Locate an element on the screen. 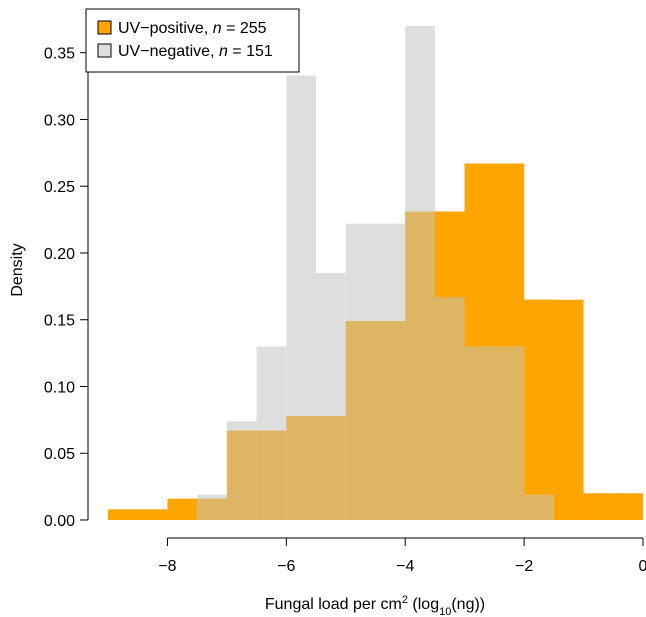  y-tick-label: 0.00 is located at coordinates (59, 521).